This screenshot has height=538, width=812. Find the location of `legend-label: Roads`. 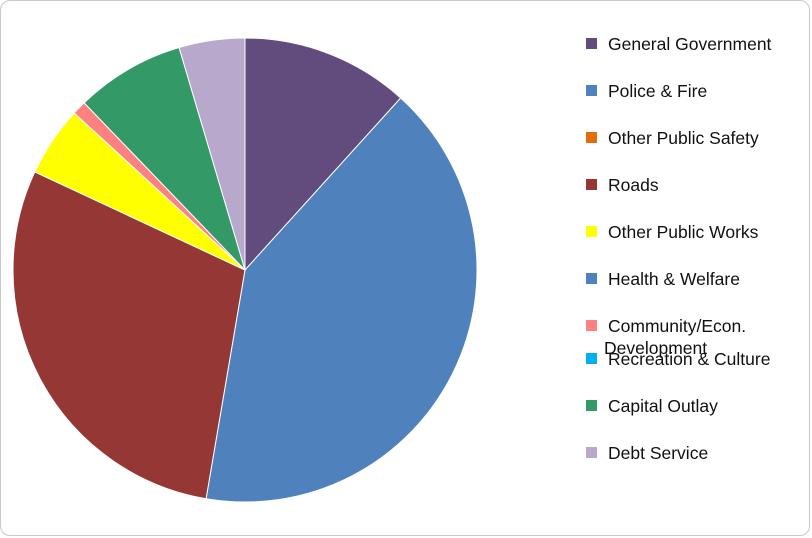

legend-label: Roads is located at coordinates (633, 185).